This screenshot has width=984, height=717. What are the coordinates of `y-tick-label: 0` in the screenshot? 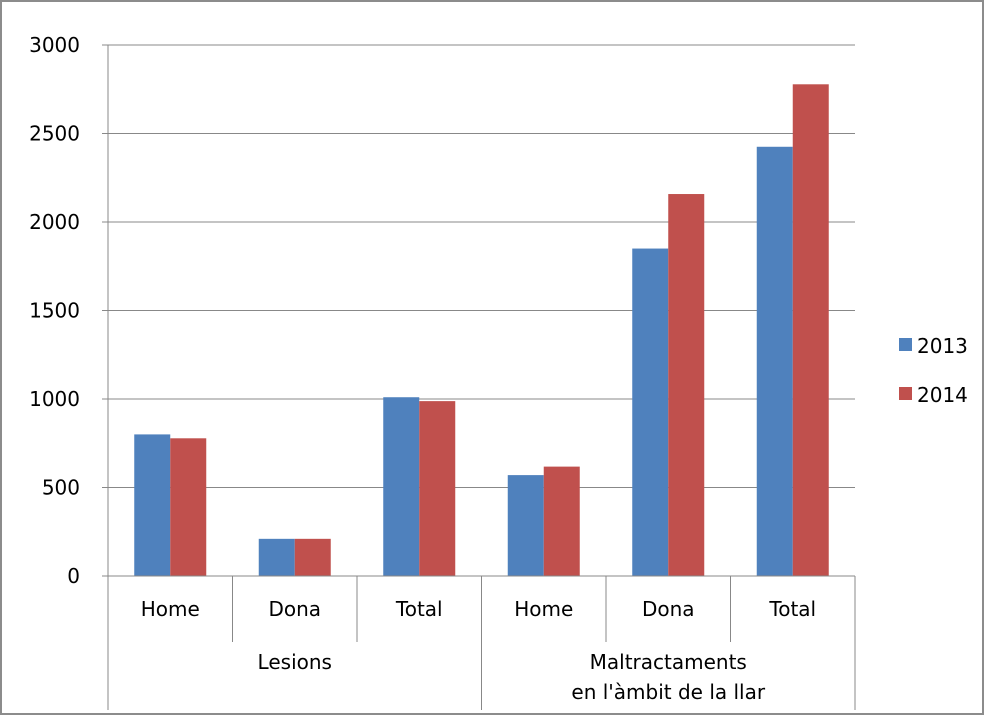 It's located at (73, 576).